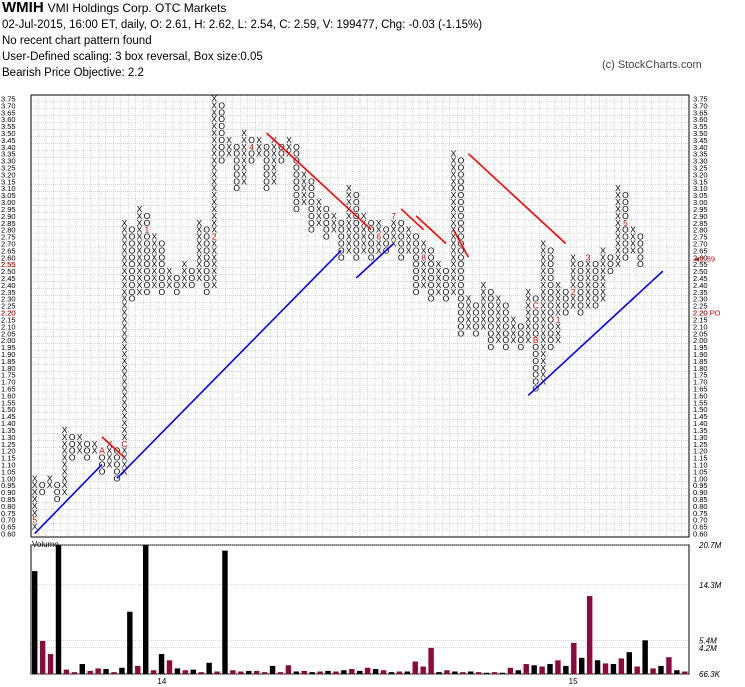 The image size is (745, 687). Describe the element at coordinates (8, 313) in the screenshot. I see `price-objective-label-left: 2.20` at that location.